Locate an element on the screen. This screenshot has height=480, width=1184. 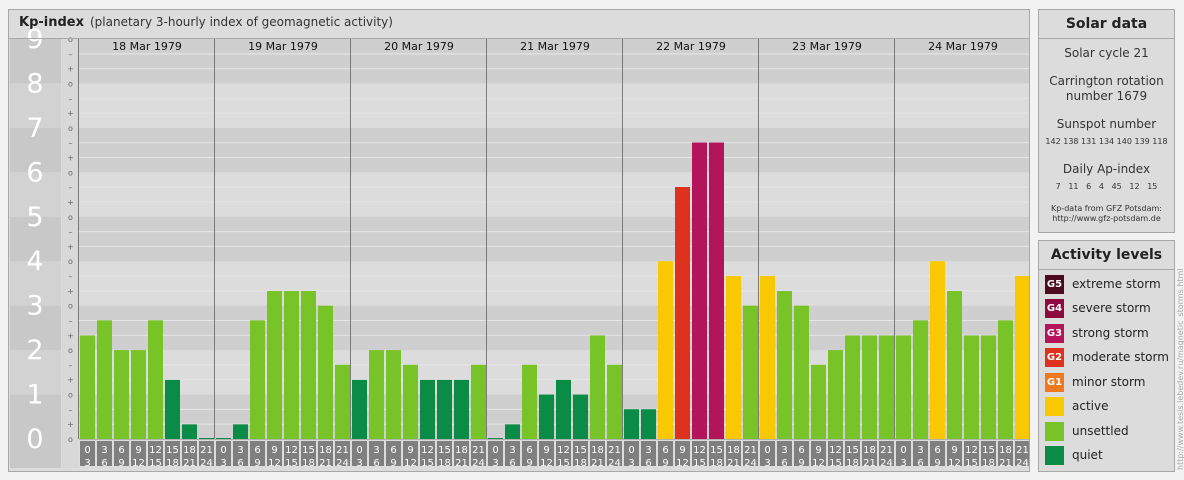
day-label: 22 Mar 1979 is located at coordinates (691, 46).